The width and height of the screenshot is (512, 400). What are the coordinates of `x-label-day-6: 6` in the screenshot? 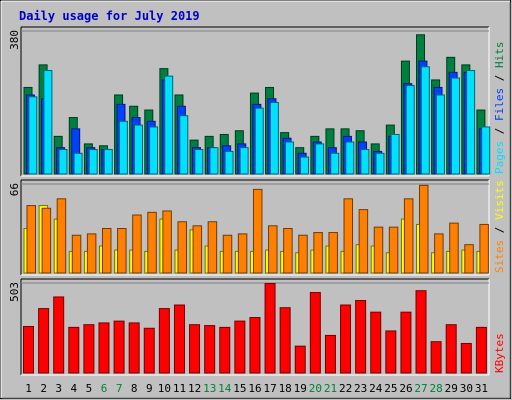 It's located at (104, 388).